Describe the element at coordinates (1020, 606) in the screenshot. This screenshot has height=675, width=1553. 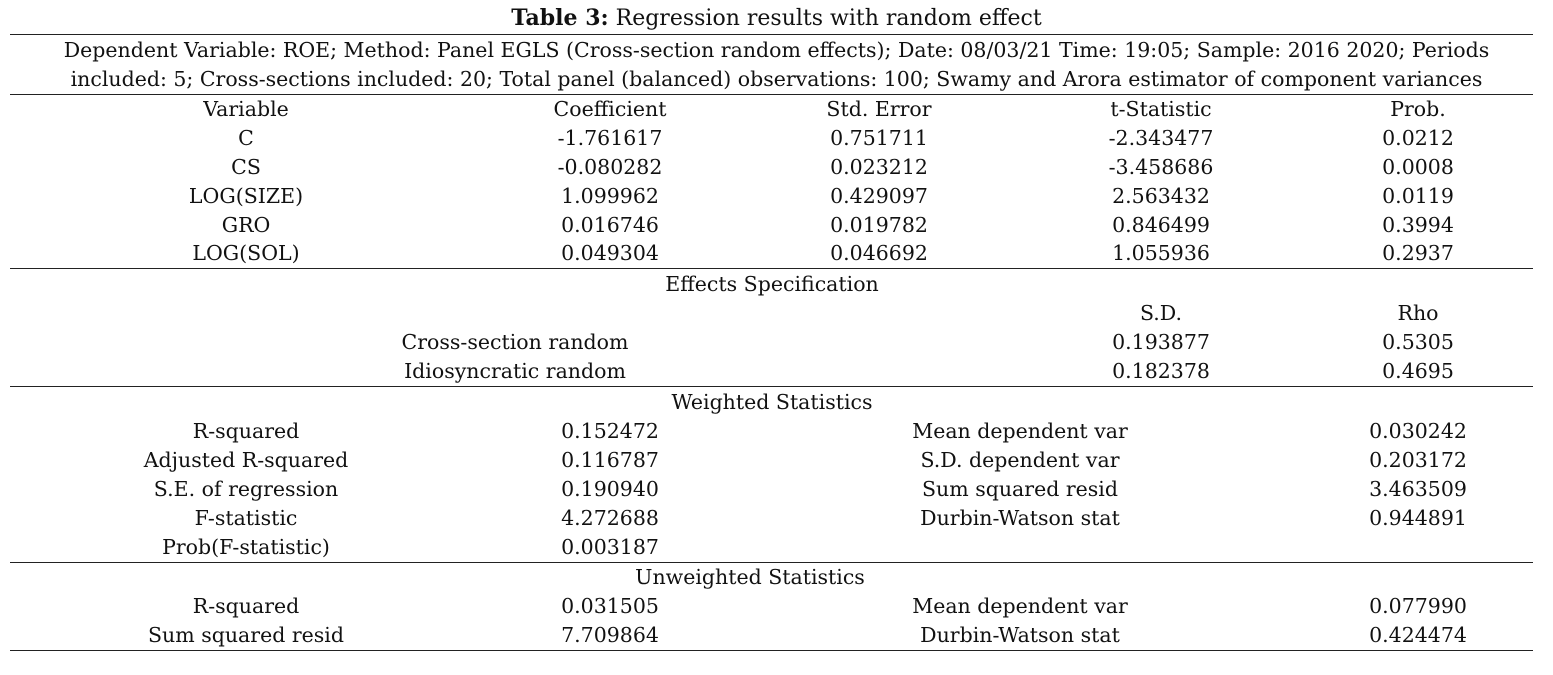
I see `unweighted-label-right: Mean dependent var` at that location.